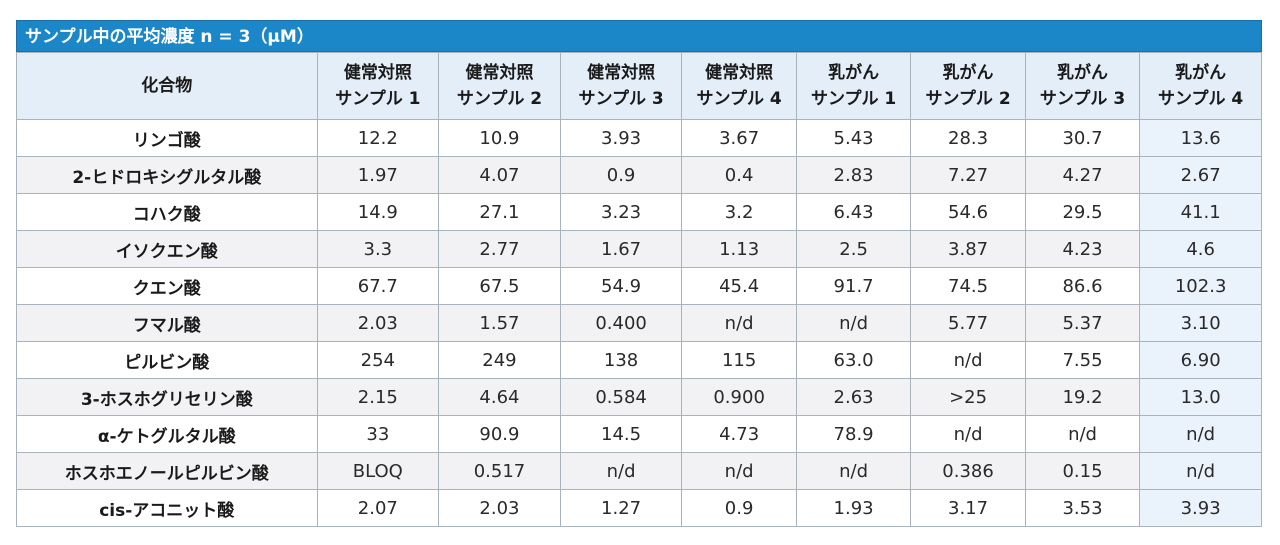  I want to click on concentration-cell: 0.386, so click(968, 471).